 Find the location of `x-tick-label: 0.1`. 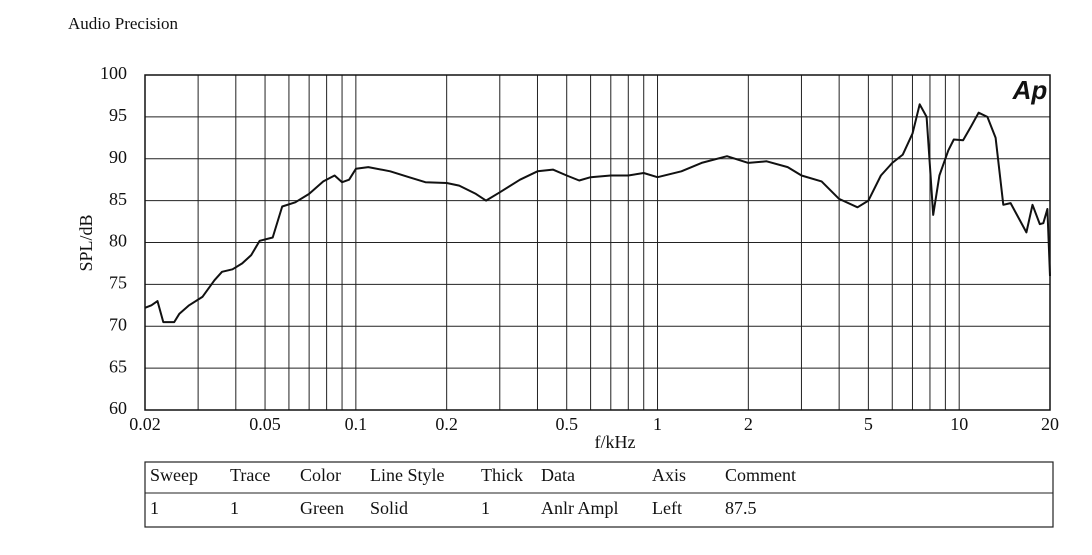

x-tick-label: 0.1 is located at coordinates (356, 424).